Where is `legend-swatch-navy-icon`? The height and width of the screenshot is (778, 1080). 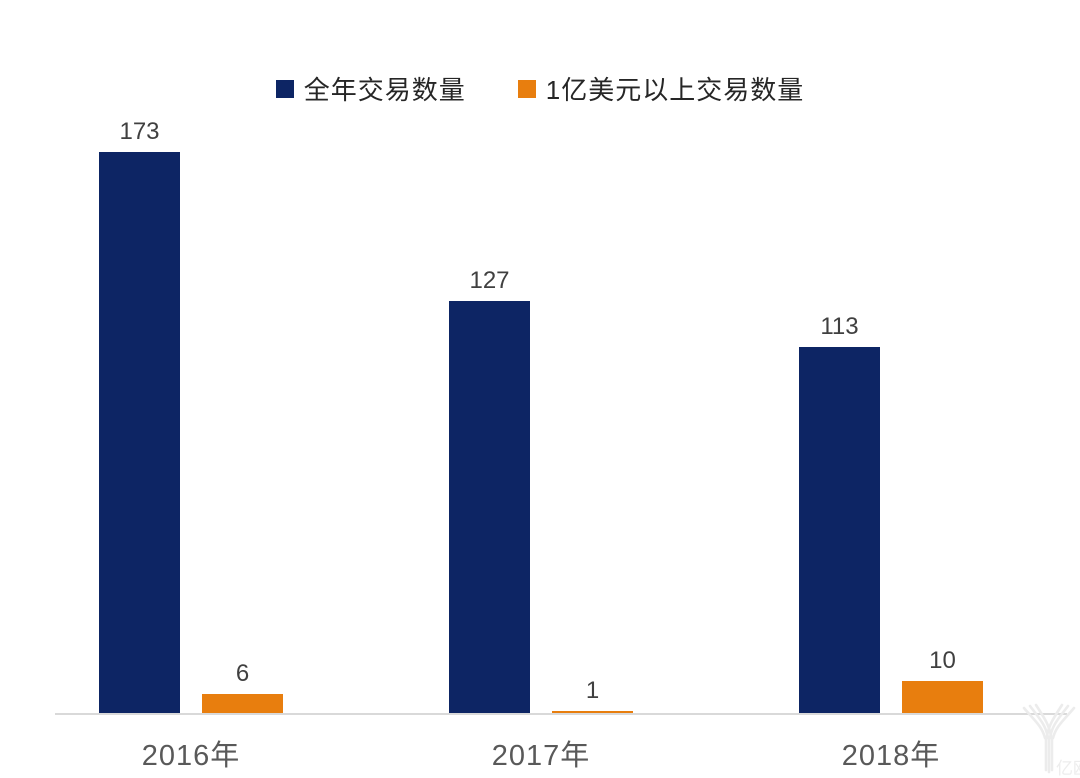
legend-swatch-navy-icon is located at coordinates (284, 88).